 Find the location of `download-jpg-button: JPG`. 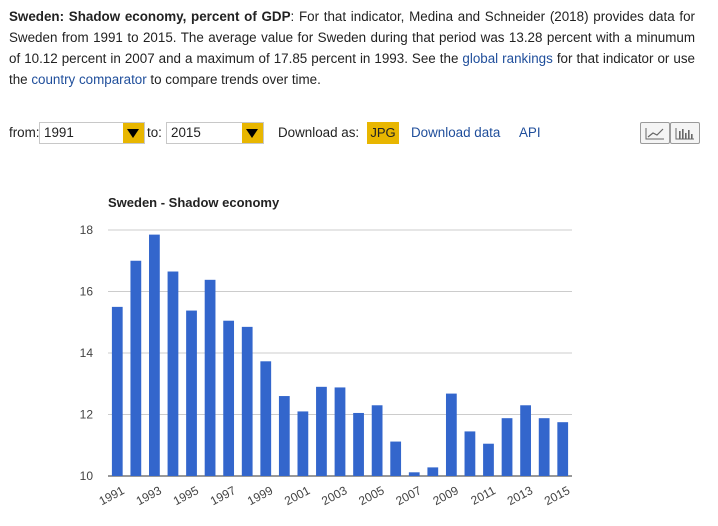

download-jpg-button: JPG is located at coordinates (383, 133).